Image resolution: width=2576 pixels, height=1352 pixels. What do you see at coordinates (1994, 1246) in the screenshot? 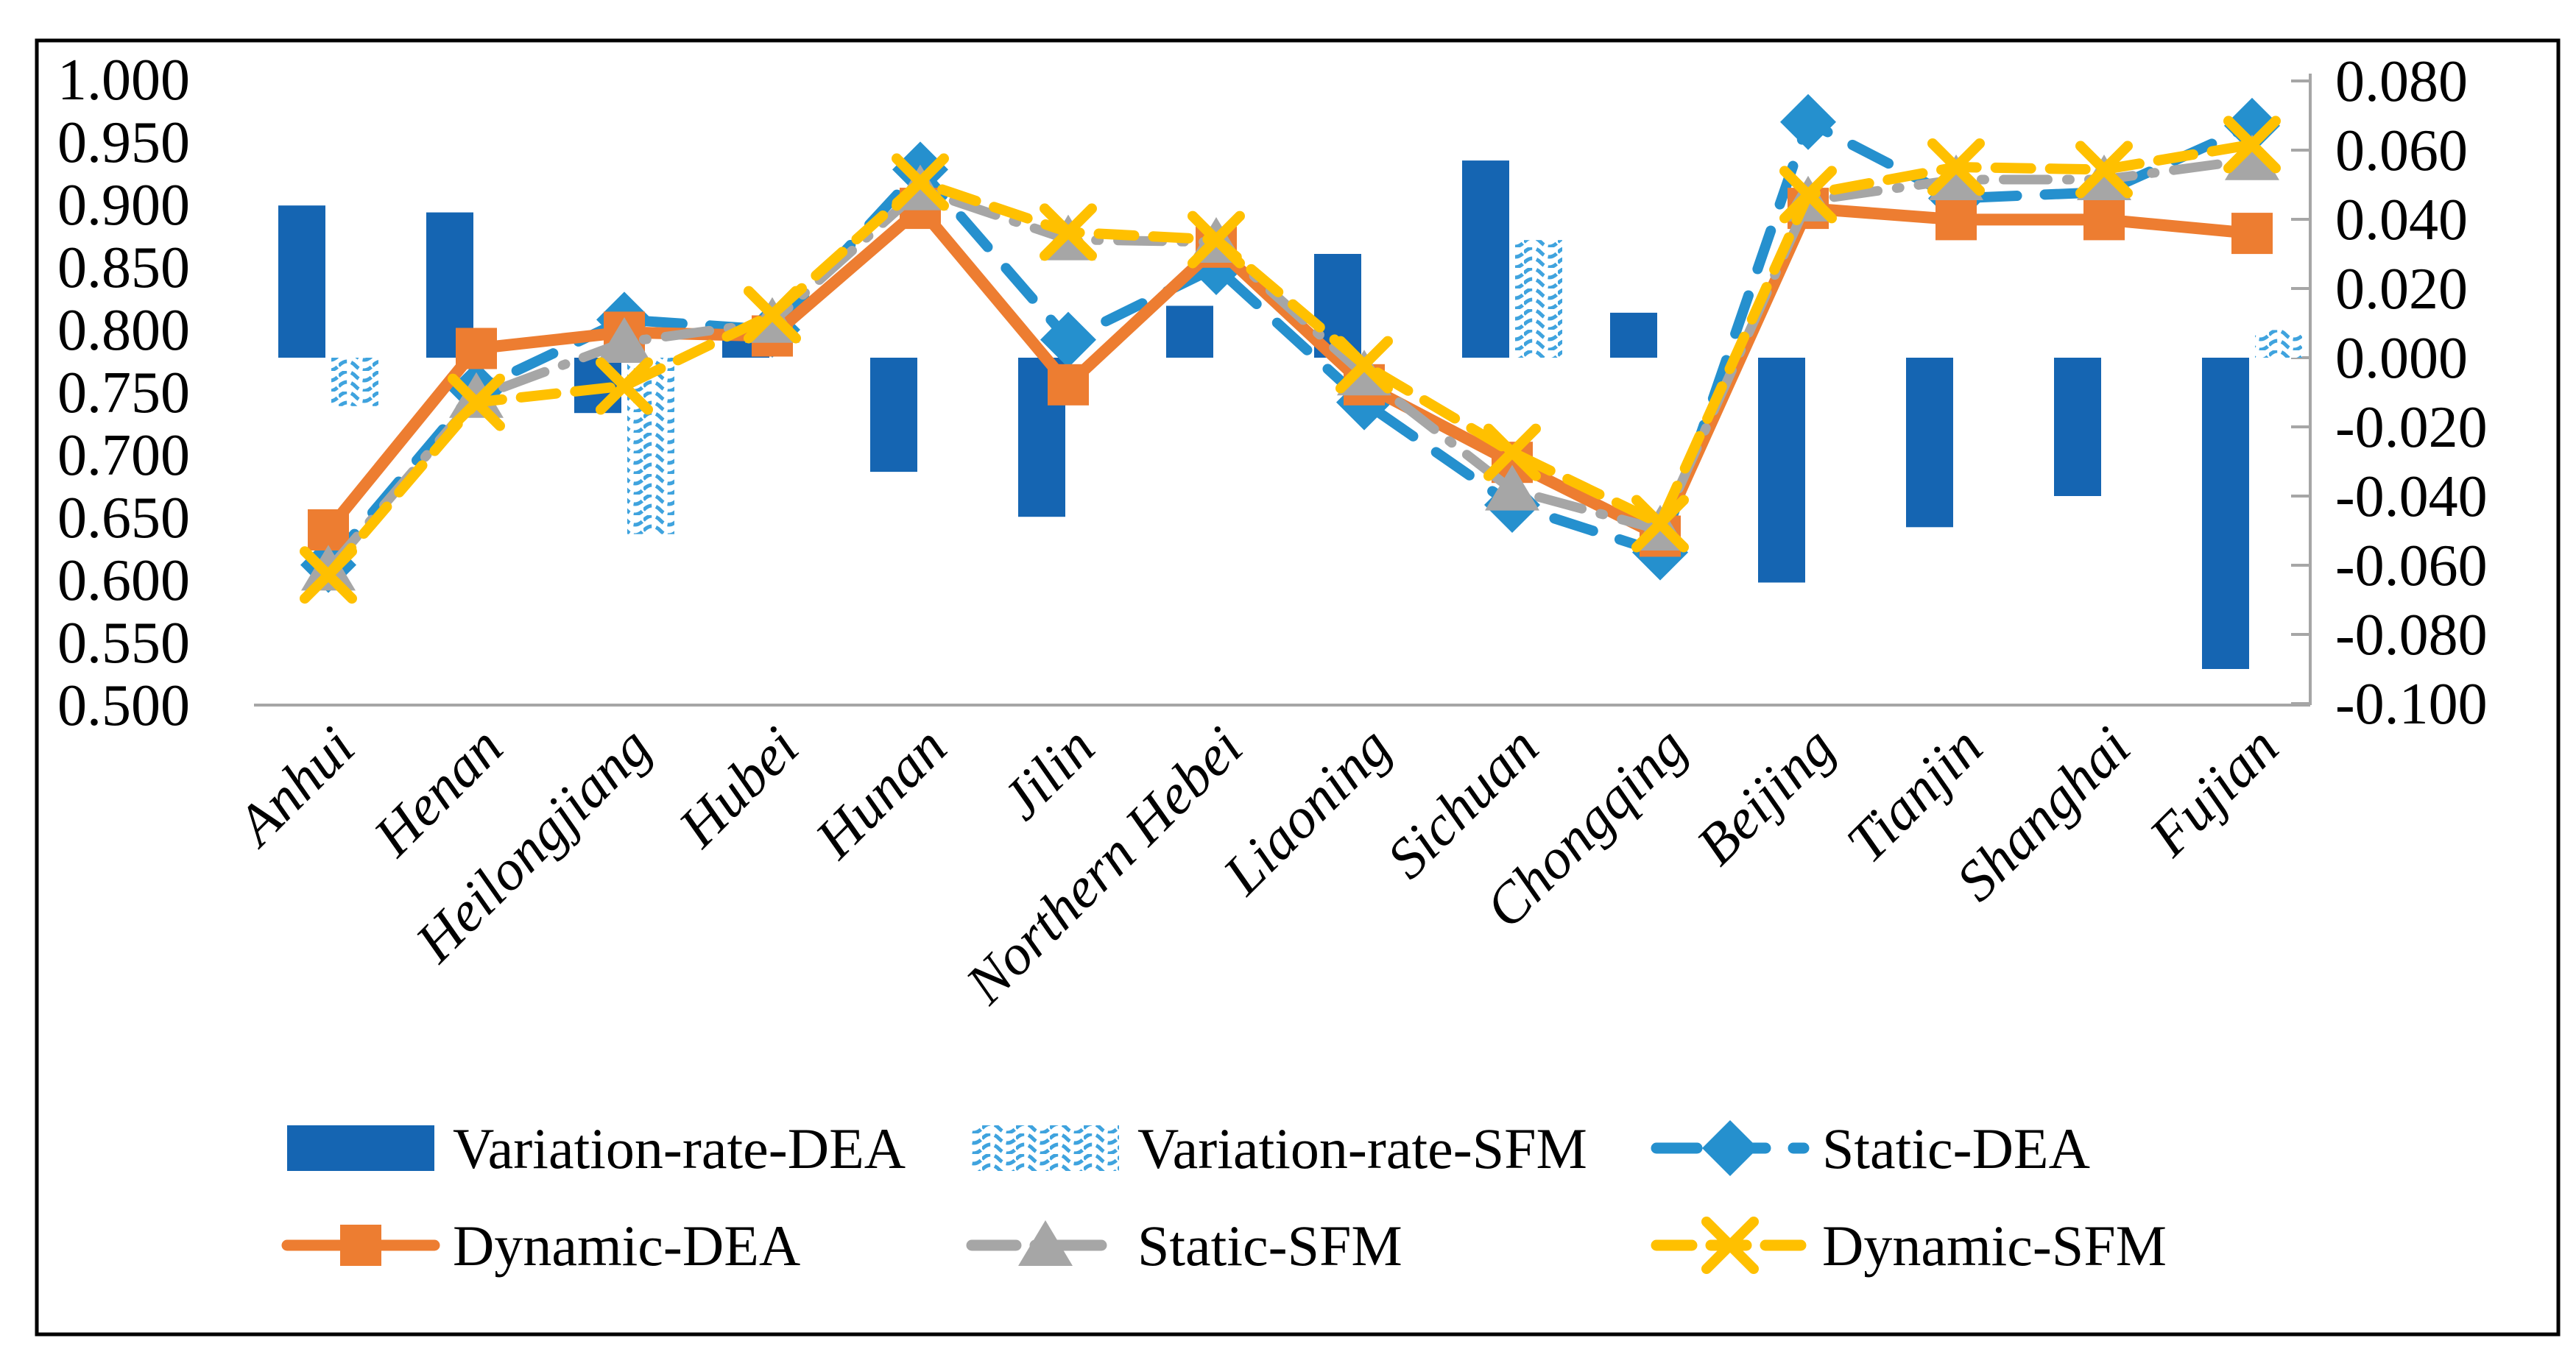
I see `legend-label: Dynamic-SFM` at bounding box center [1994, 1246].